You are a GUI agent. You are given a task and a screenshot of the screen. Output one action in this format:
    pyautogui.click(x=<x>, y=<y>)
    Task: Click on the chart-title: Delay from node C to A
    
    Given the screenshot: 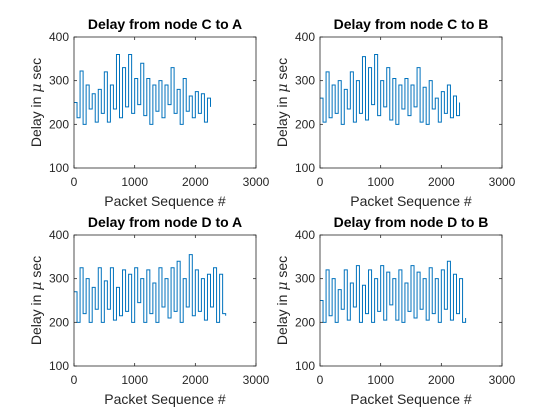 What is the action you would take?
    pyautogui.click(x=165, y=24)
    